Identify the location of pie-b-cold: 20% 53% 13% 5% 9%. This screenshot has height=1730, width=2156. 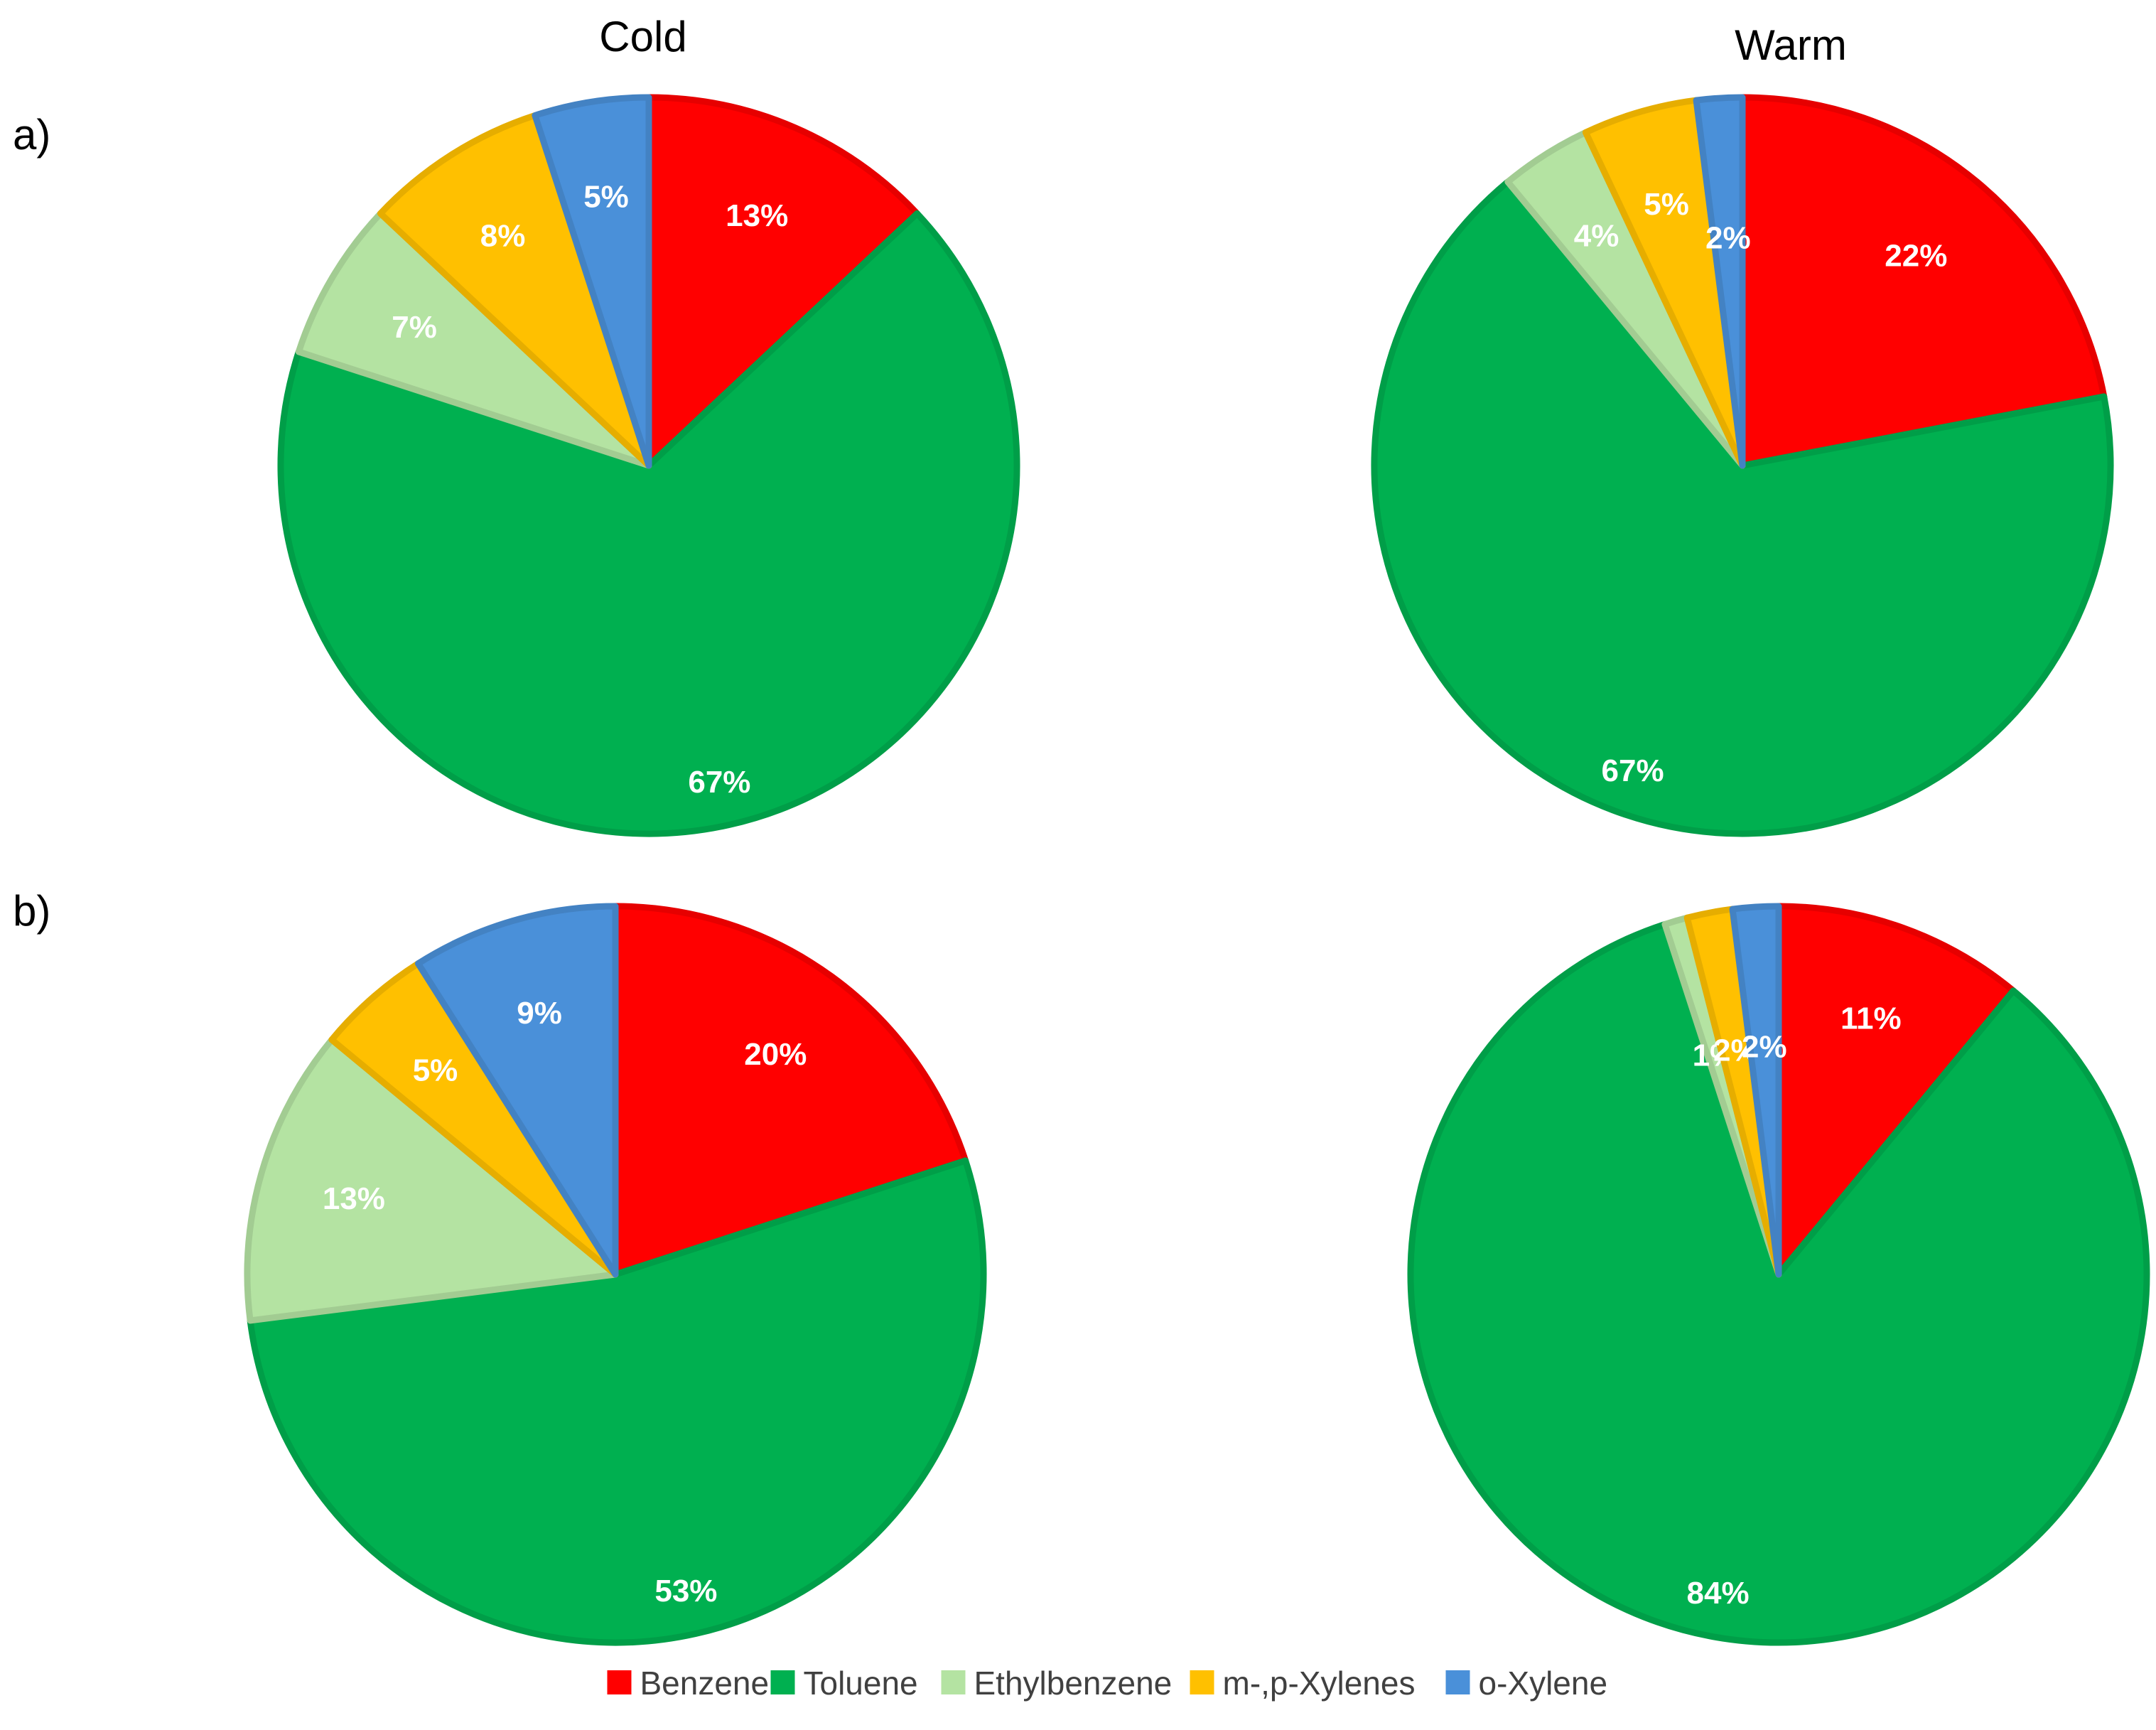
(615, 1274).